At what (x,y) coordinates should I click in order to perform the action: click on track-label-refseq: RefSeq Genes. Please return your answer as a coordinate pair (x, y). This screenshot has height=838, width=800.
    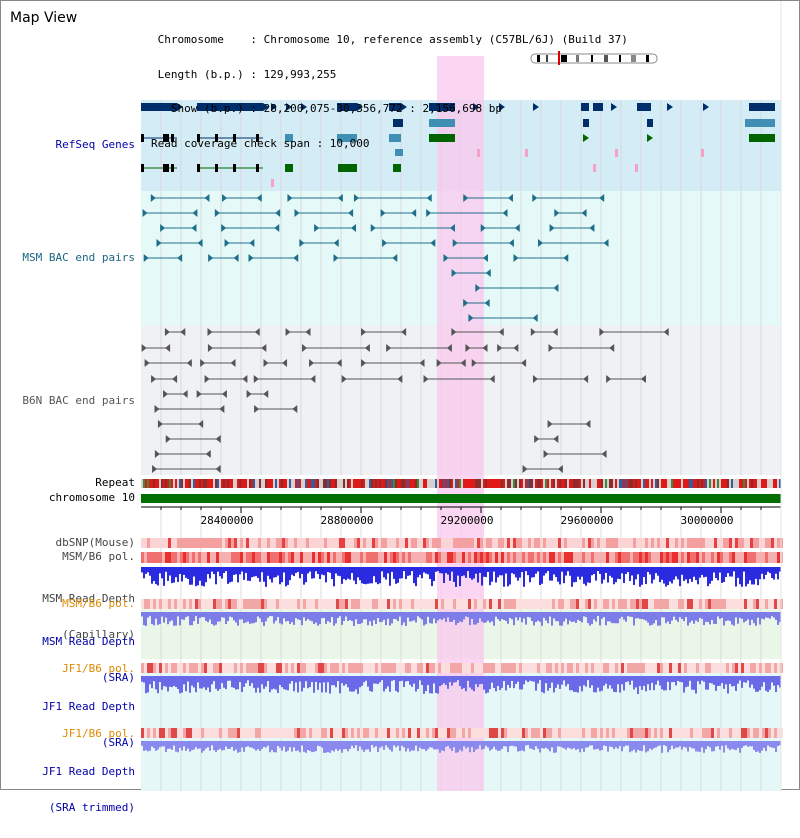
    Looking at the image, I should click on (95, 144).